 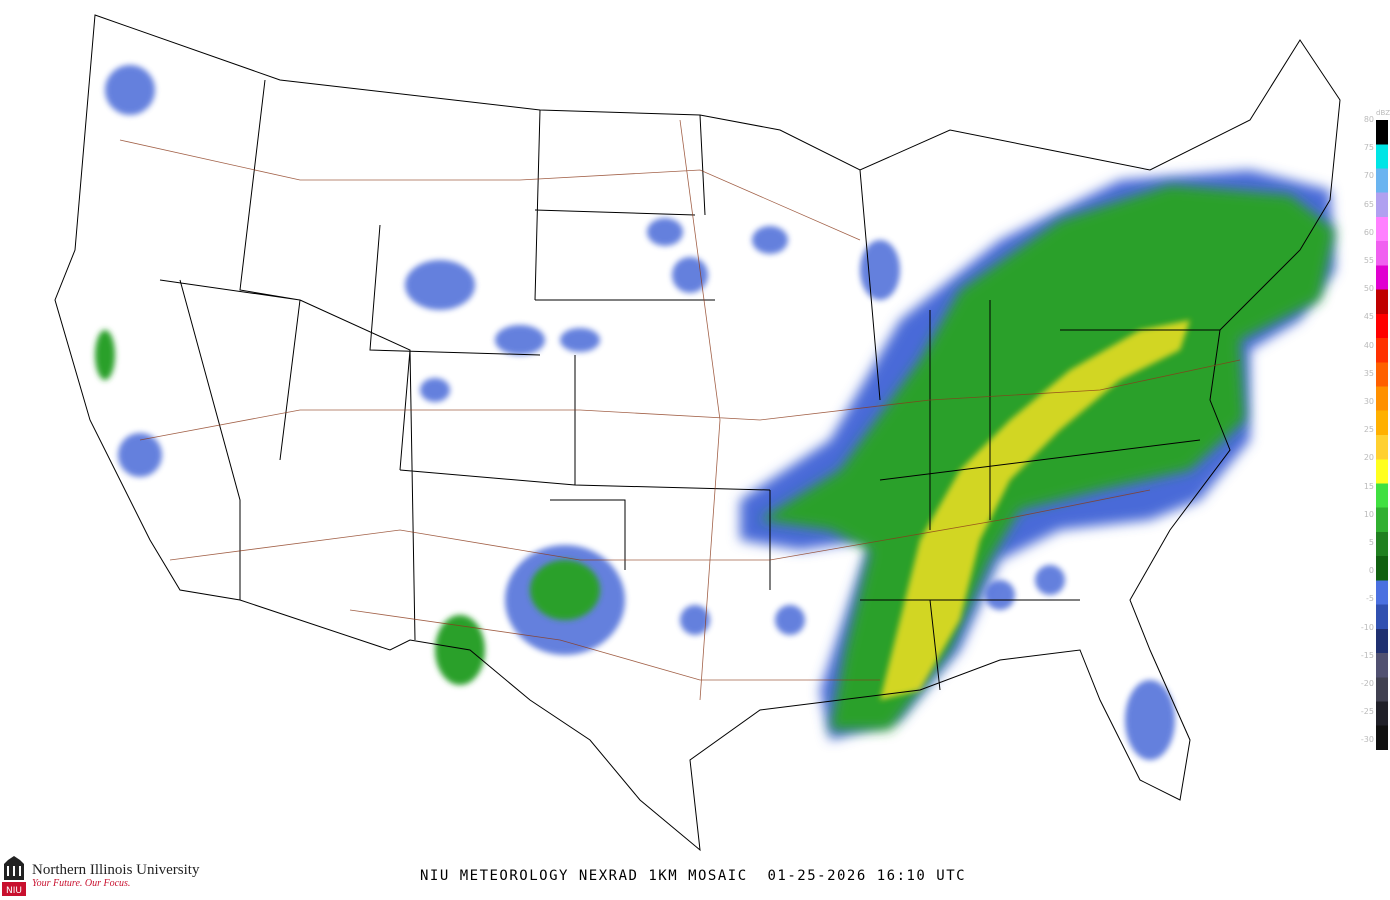 What do you see at coordinates (1368, 260) in the screenshot?
I see `colorbar-tick: 55` at bounding box center [1368, 260].